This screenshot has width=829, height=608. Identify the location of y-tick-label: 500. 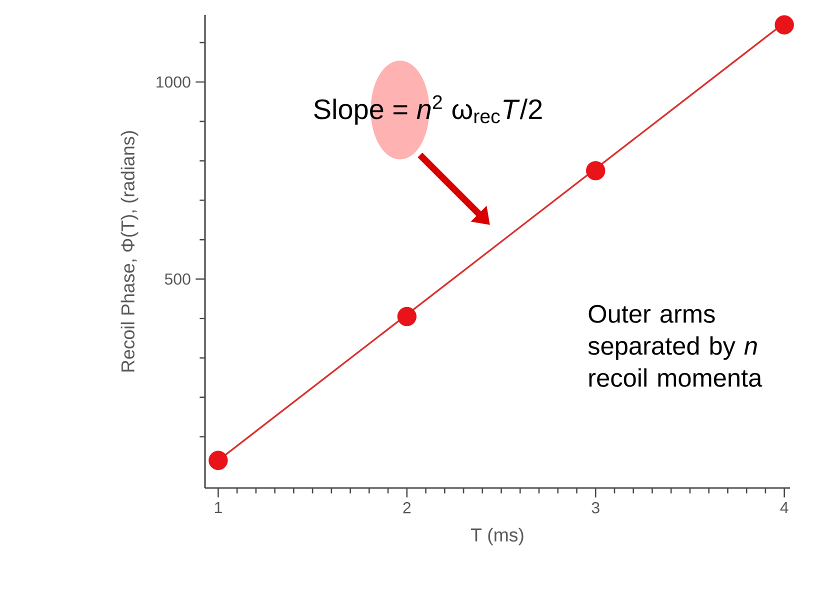
(177, 279).